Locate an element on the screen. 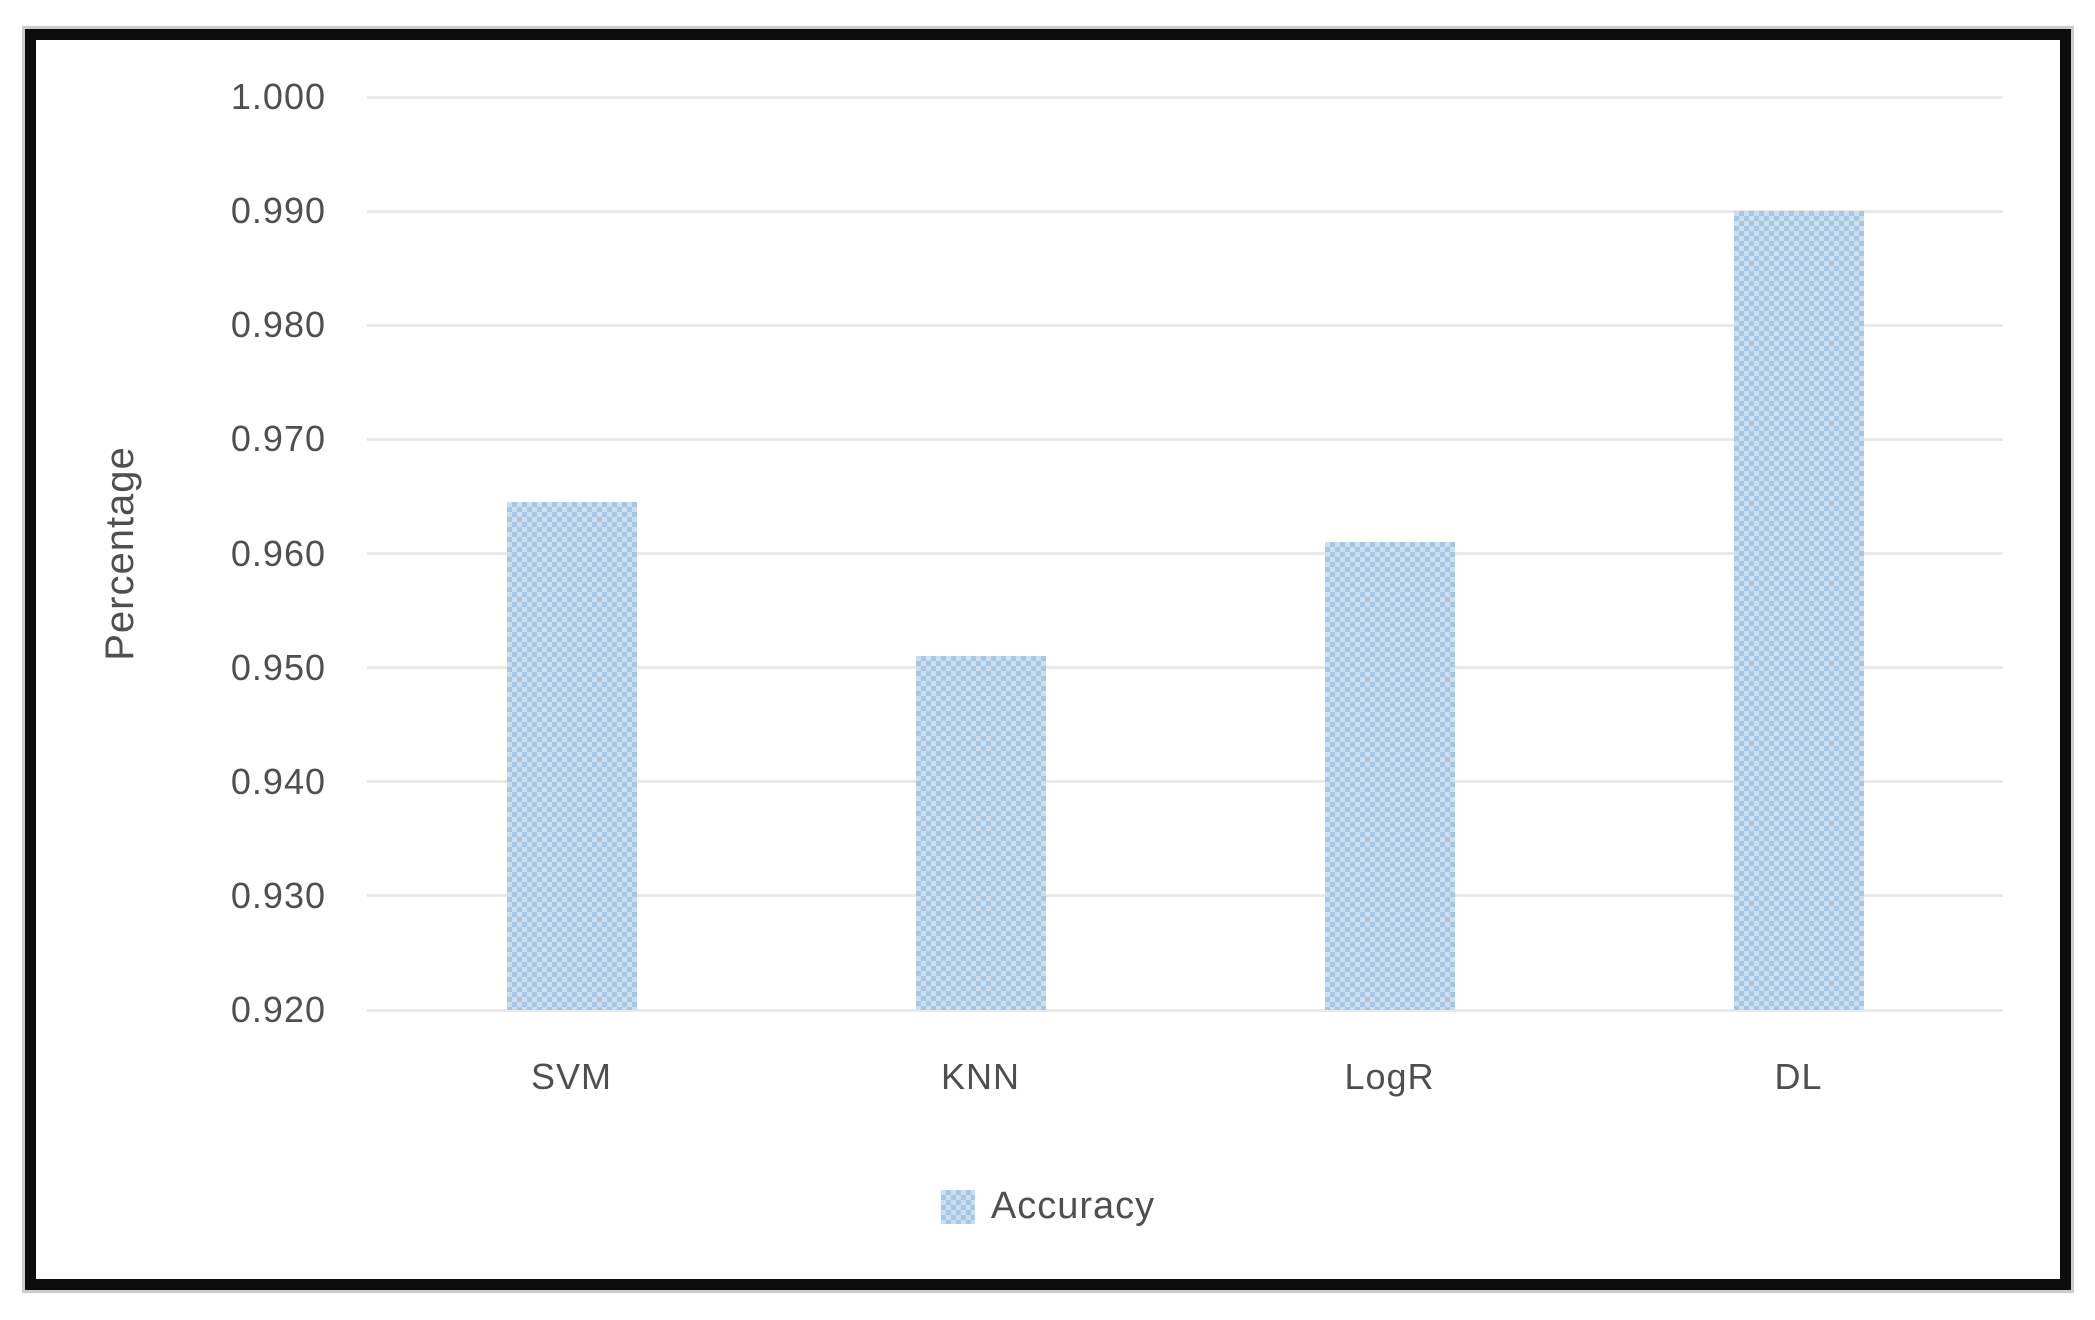 This screenshot has width=2095, height=1320. bar-dl is located at coordinates (1798, 610).